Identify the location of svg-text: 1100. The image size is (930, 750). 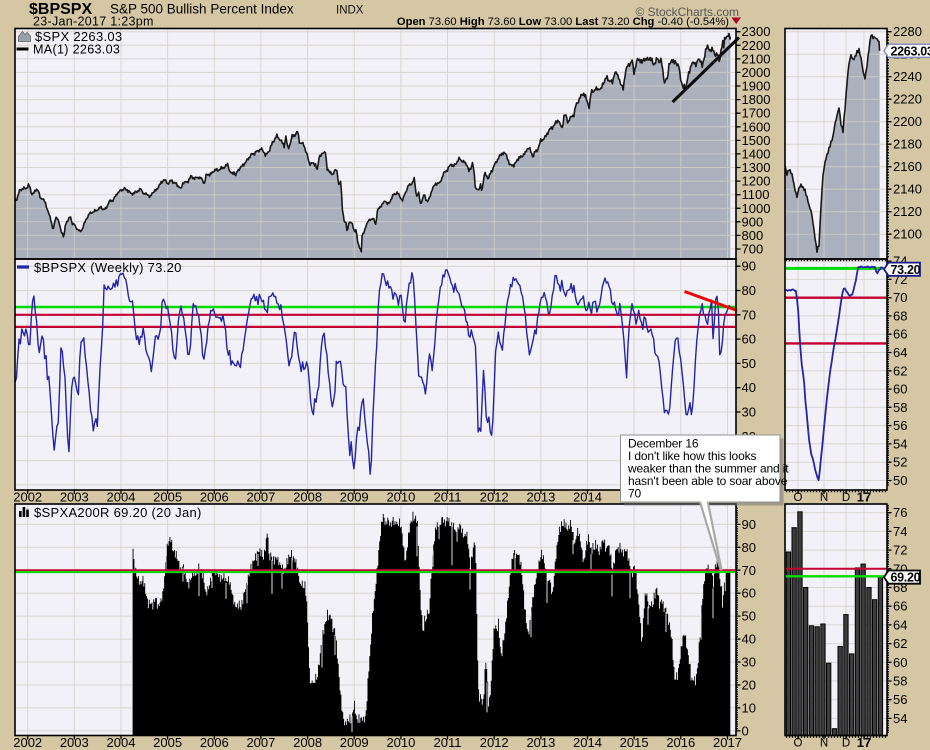
(756, 194).